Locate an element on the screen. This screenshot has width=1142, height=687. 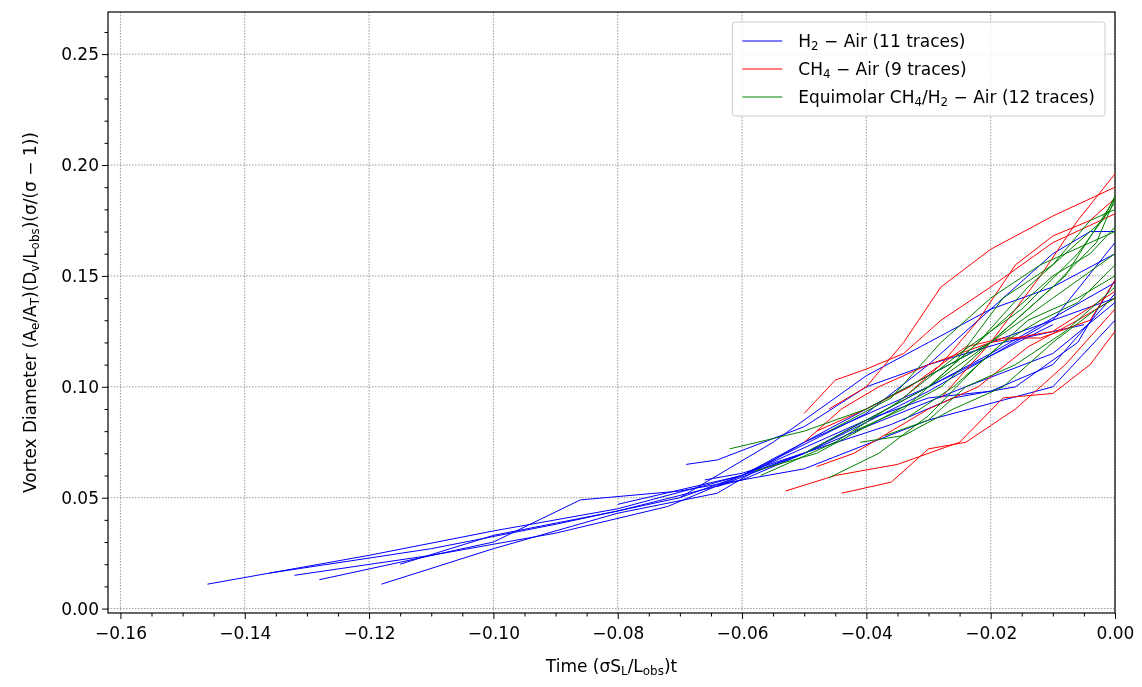
y-tick-label: 0.20 is located at coordinates (80, 164).